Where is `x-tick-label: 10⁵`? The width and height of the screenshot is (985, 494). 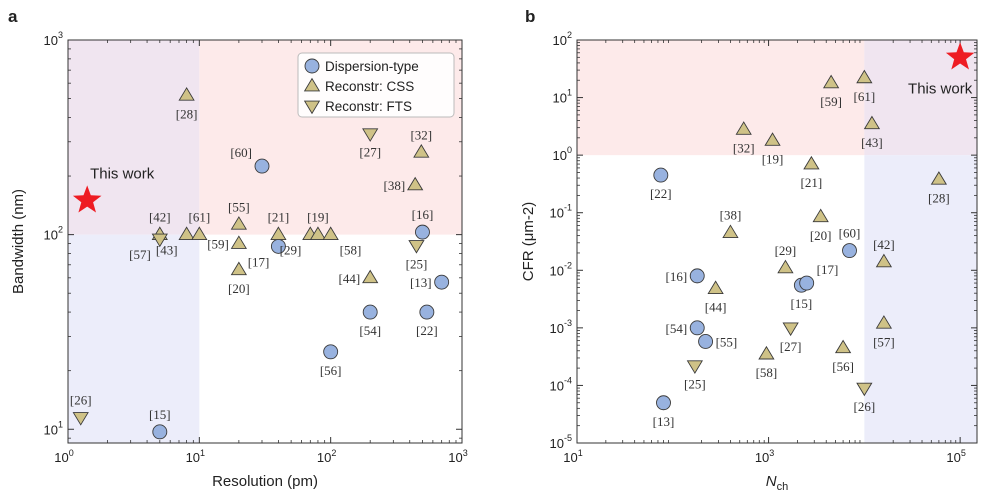
x-tick-label: 10⁵ is located at coordinates (955, 456).